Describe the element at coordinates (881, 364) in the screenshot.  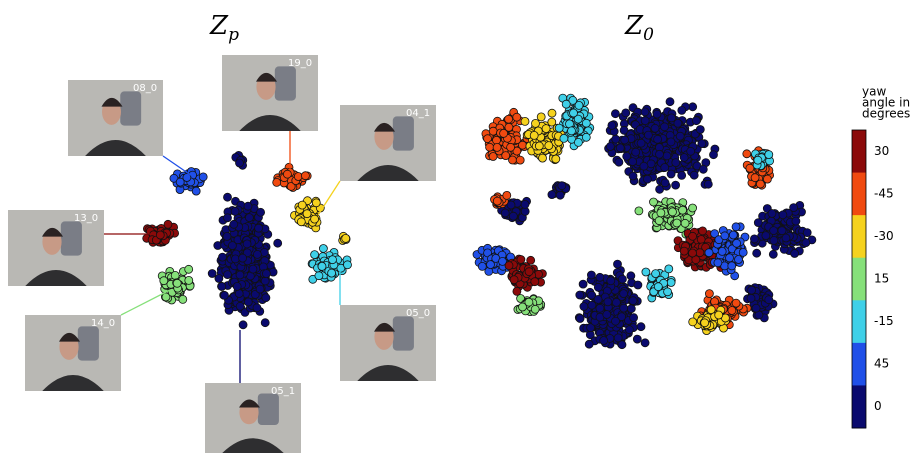
I see `colorbar-label: 45` at that location.